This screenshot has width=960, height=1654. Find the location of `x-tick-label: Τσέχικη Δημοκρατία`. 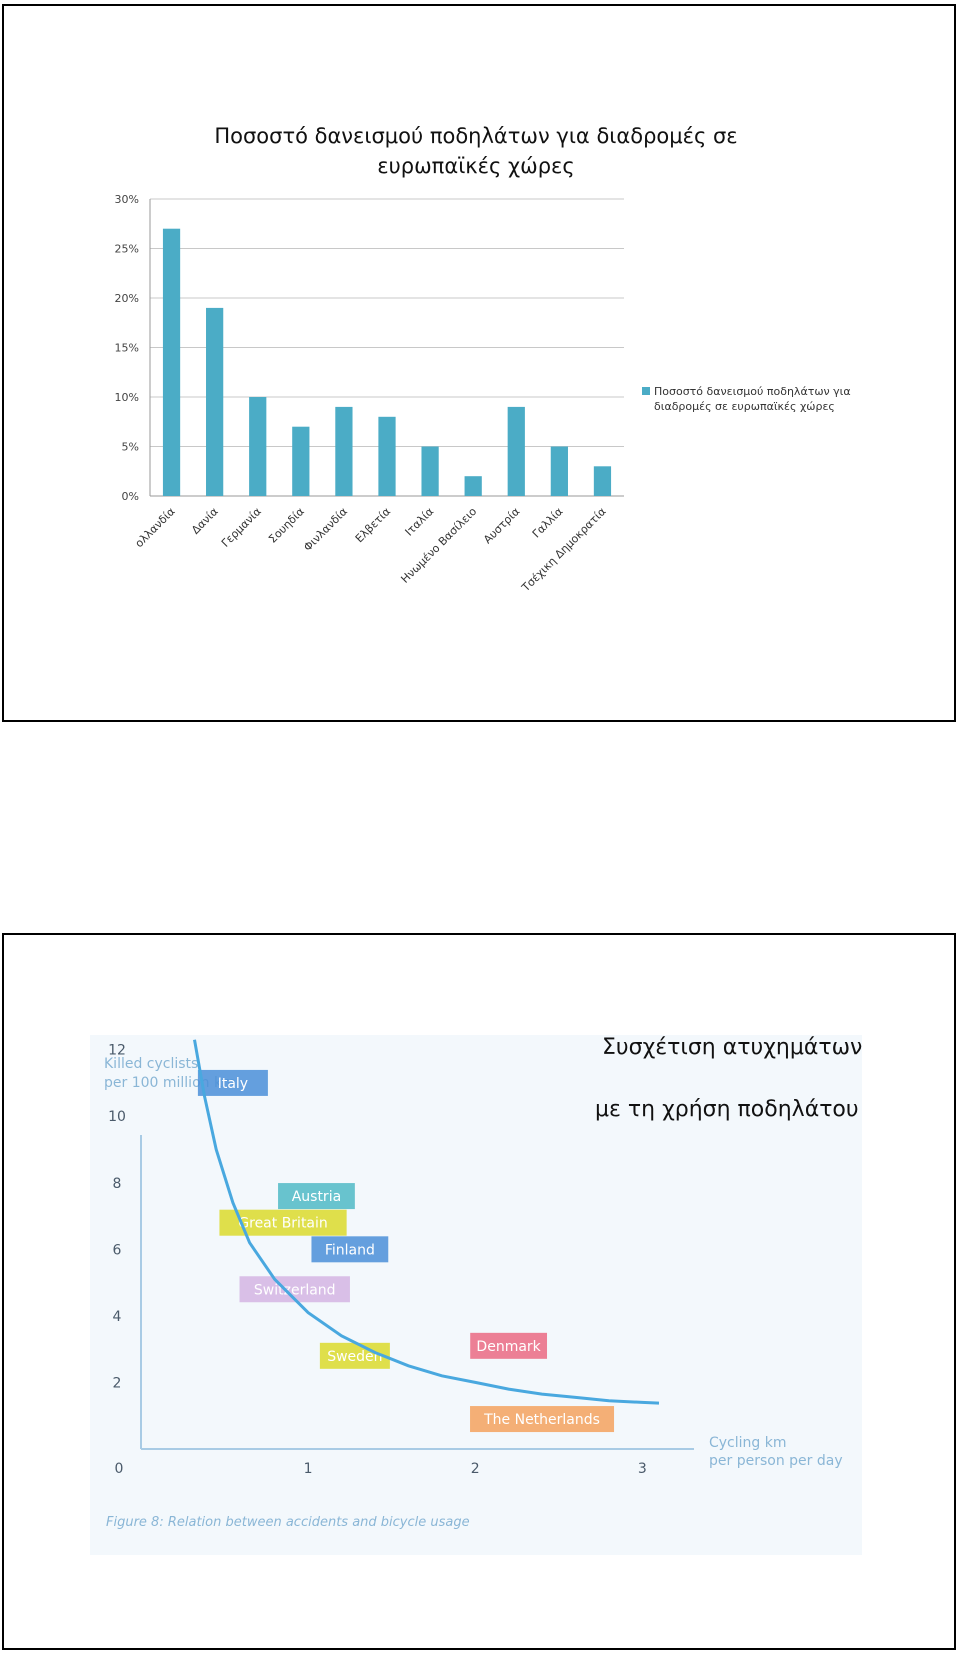

x-tick-label: Τσέχικη Δημοκρατία is located at coordinates (564, 550).